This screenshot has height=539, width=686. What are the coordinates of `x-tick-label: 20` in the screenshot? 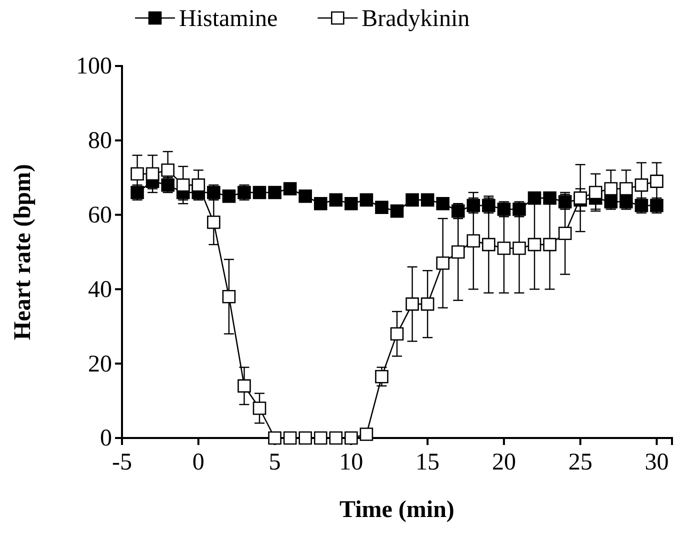 It's located at (504, 463).